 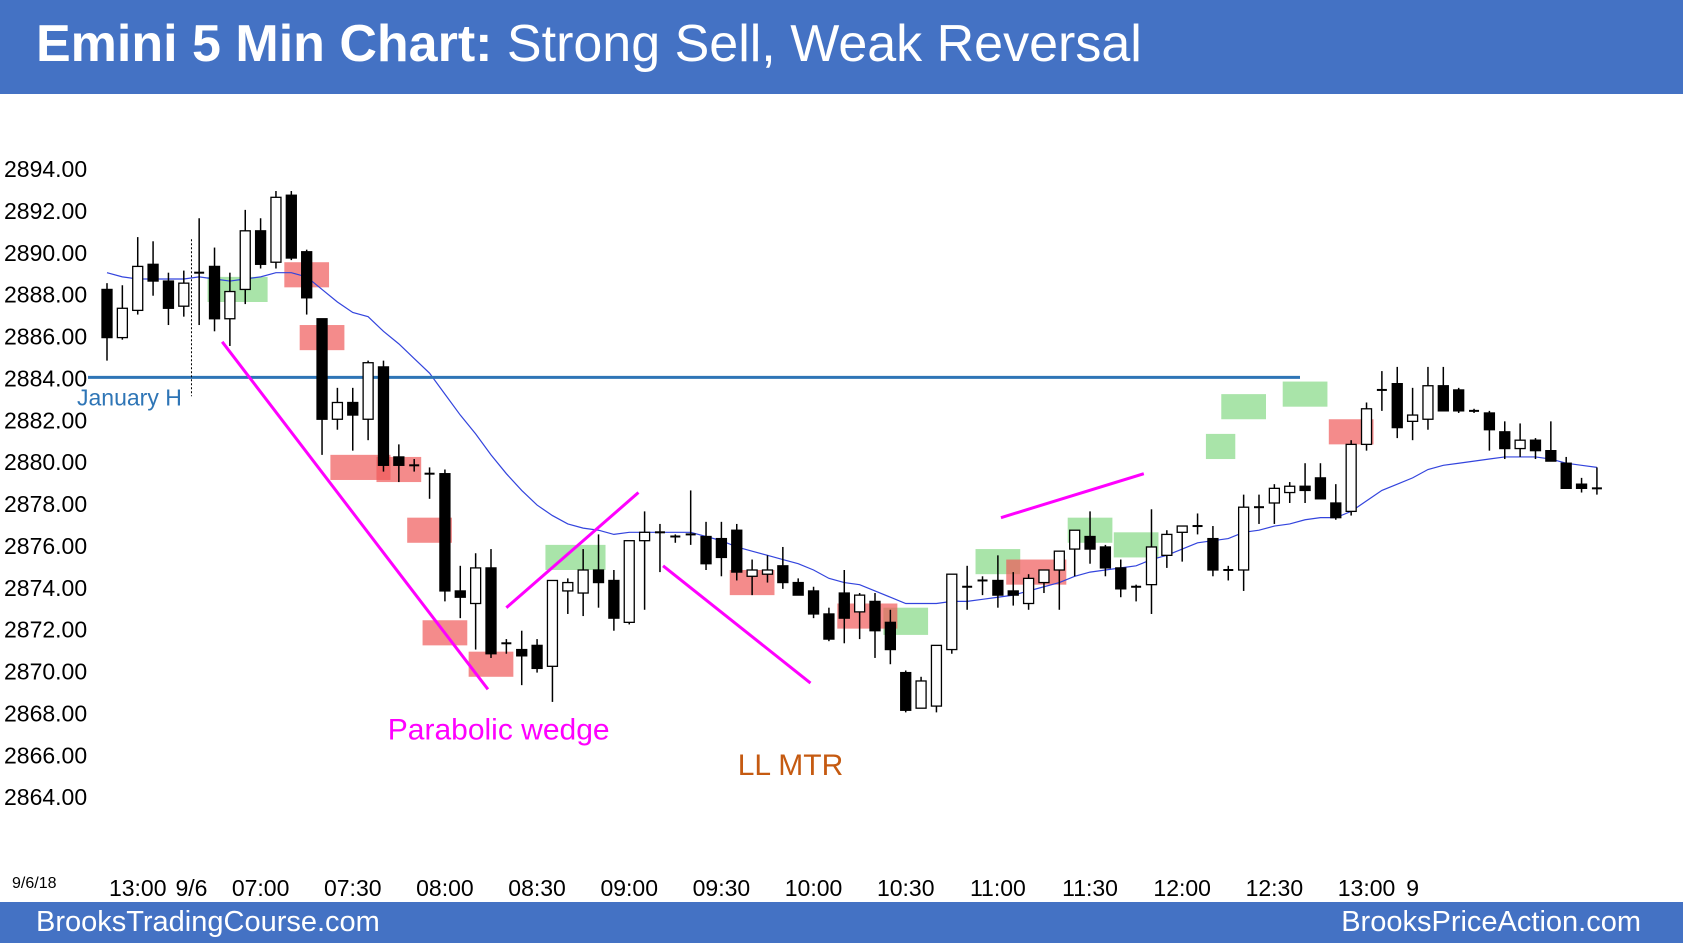 I want to click on y-tick-label: 2888.00, so click(x=45, y=295).